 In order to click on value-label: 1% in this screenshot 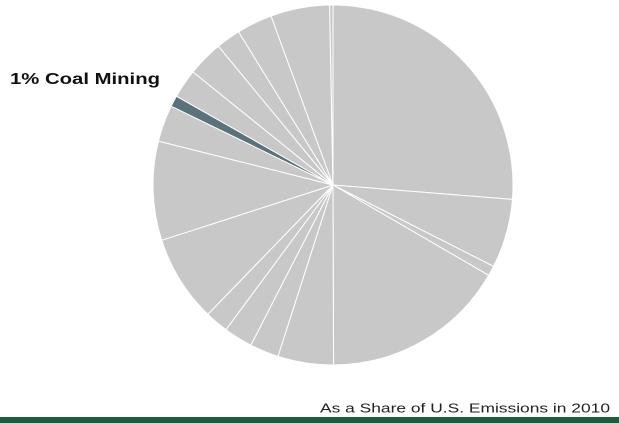, I will do `click(24, 79)`.